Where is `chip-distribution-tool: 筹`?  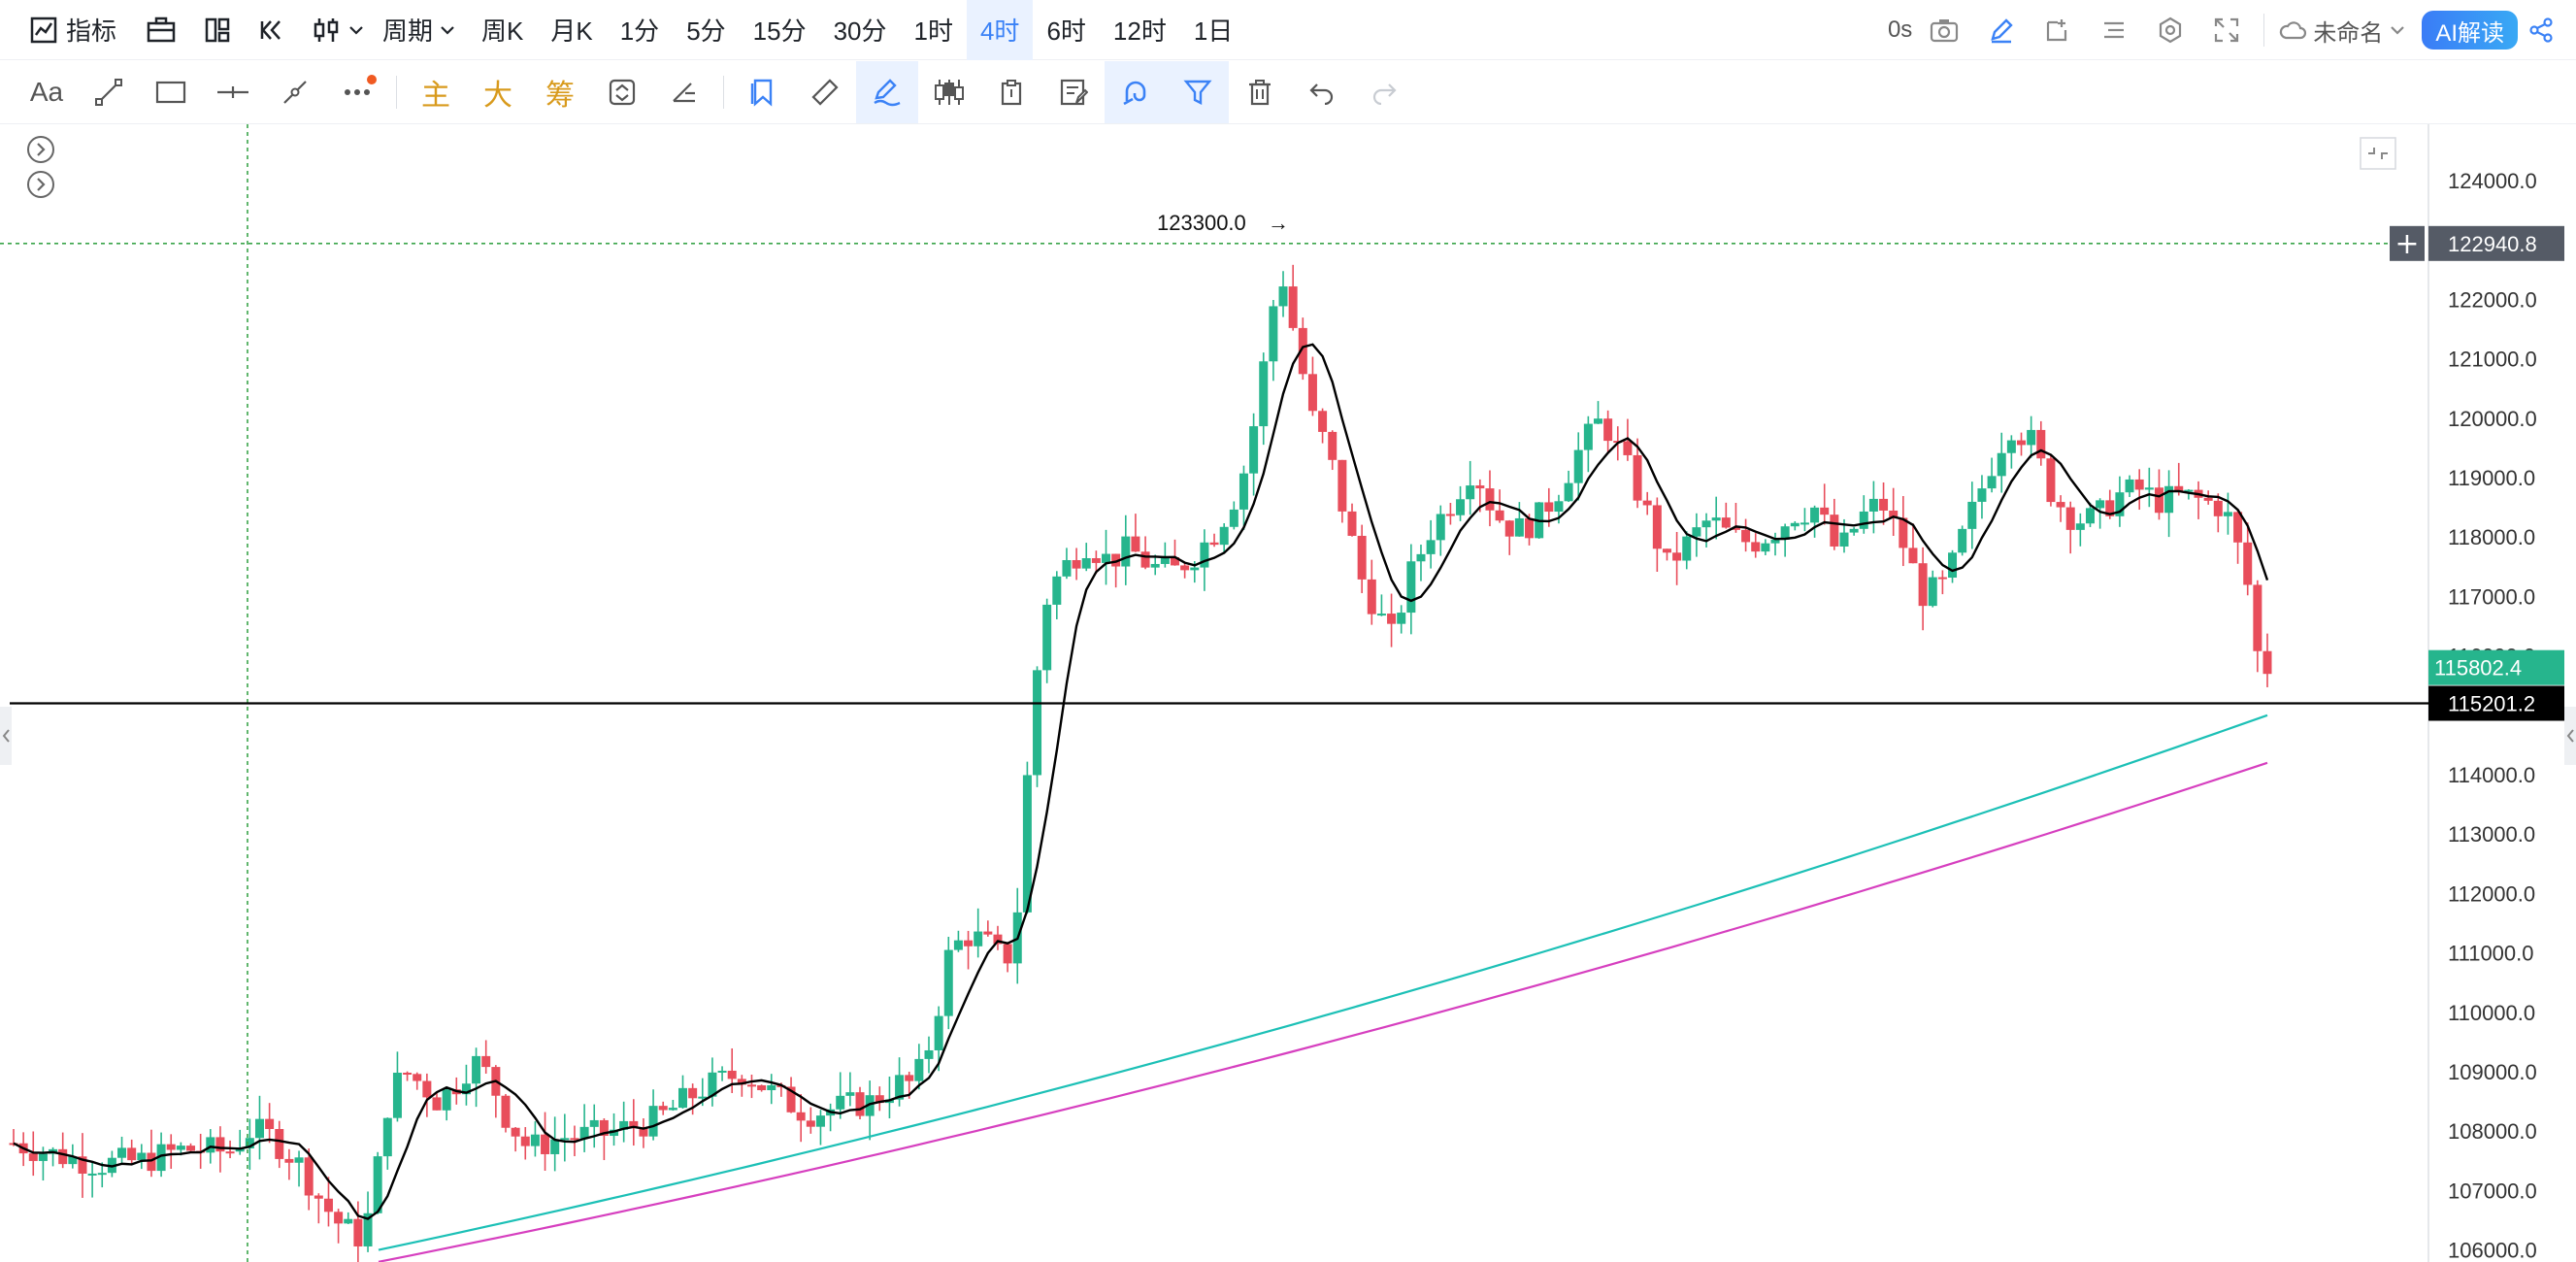
chip-distribution-tool: 筹 is located at coordinates (560, 92).